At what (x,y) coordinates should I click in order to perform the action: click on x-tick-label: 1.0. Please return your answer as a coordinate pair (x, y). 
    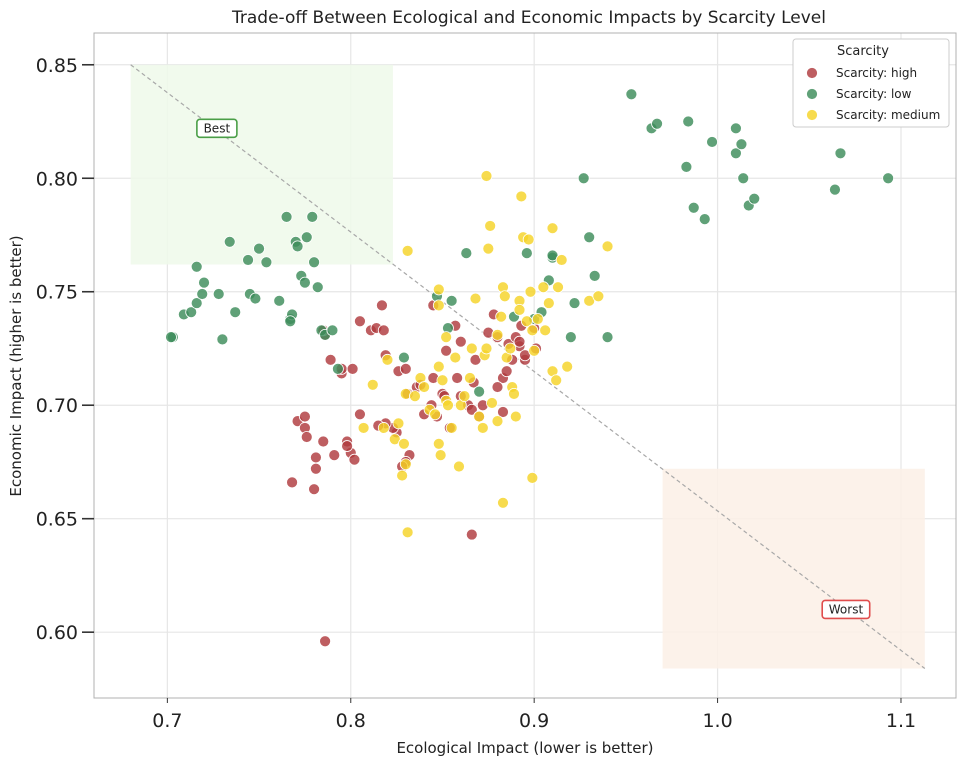
    Looking at the image, I should click on (717, 721).